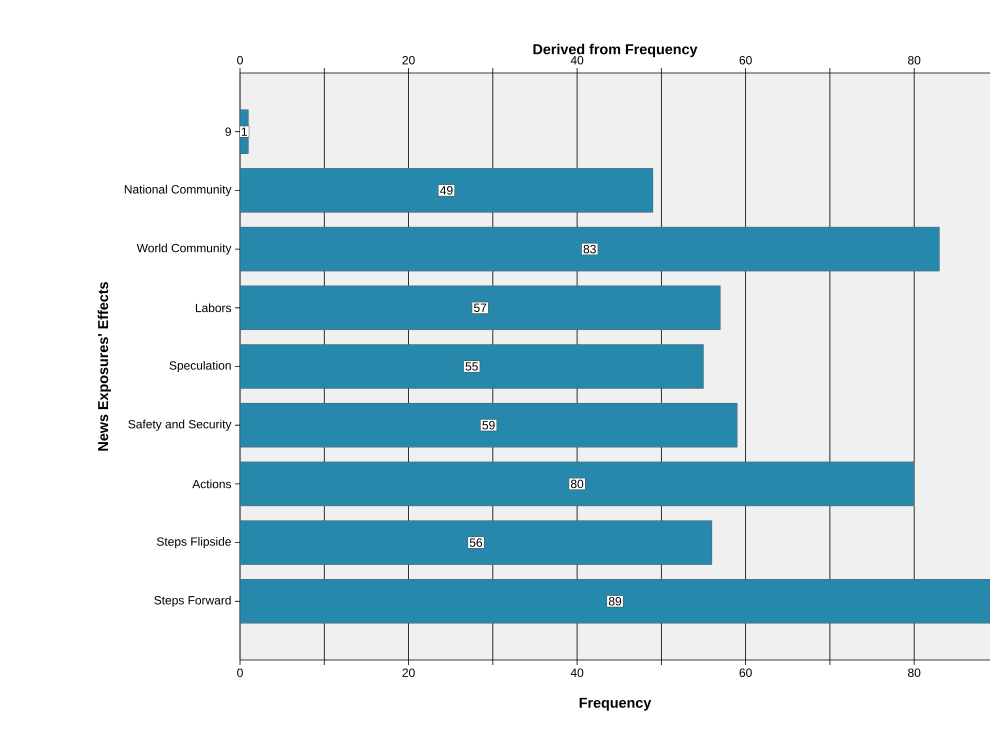  What do you see at coordinates (615, 51) in the screenshot?
I see `x2-axis-title: Derived from Frequency` at bounding box center [615, 51].